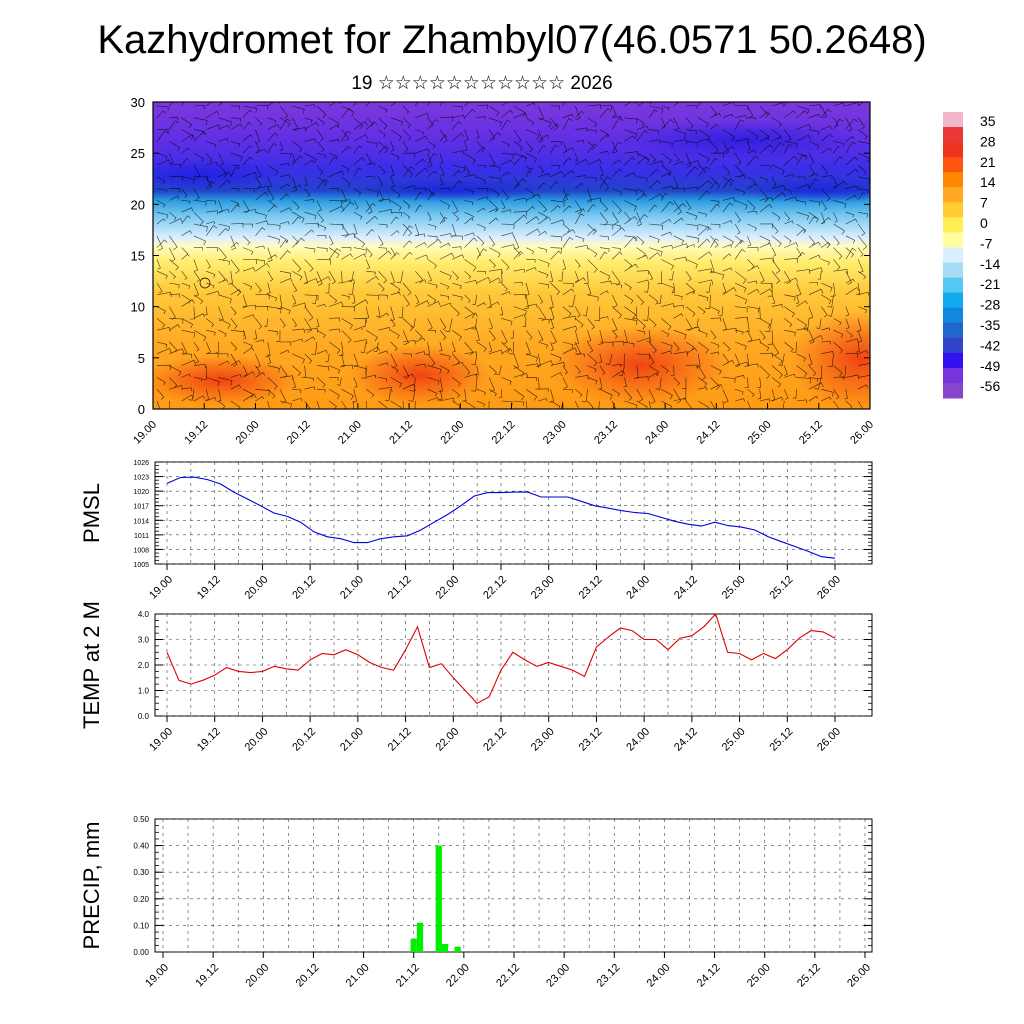 Image resolution: width=1024 pixels, height=1024 pixels. What do you see at coordinates (141, 409) in the screenshot?
I see `y-tick-label: 0` at bounding box center [141, 409].